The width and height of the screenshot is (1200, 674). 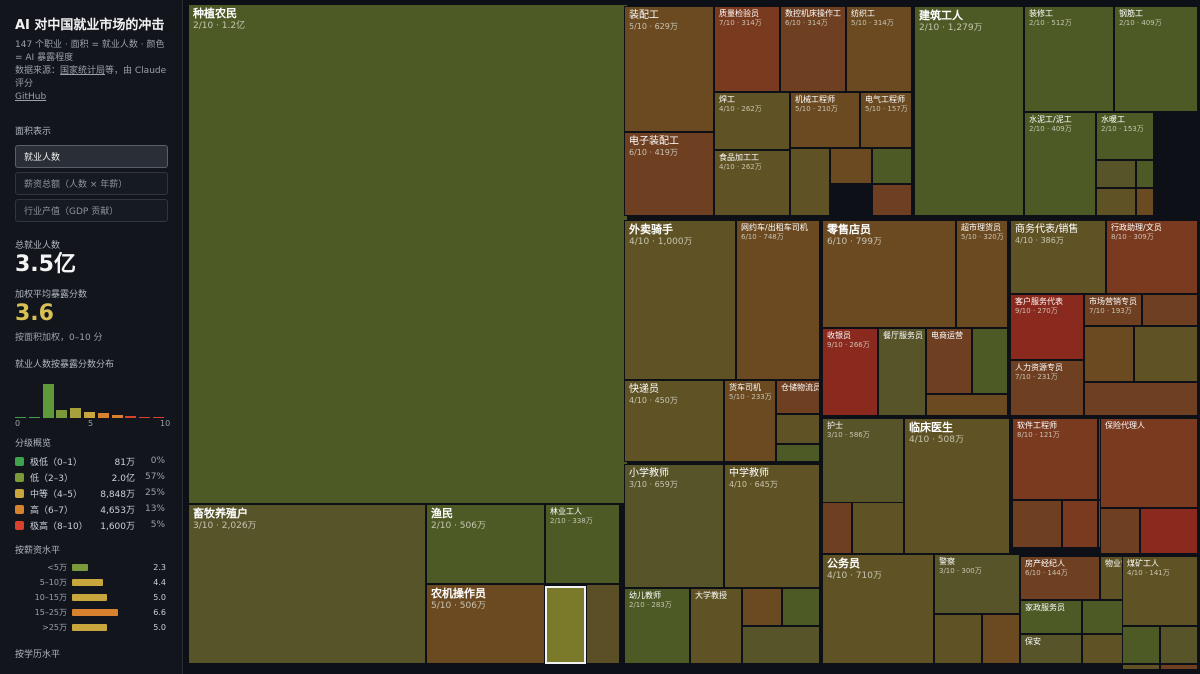 What do you see at coordinates (798, 397) in the screenshot?
I see `treemap-tile: 仓储物流员` at bounding box center [798, 397].